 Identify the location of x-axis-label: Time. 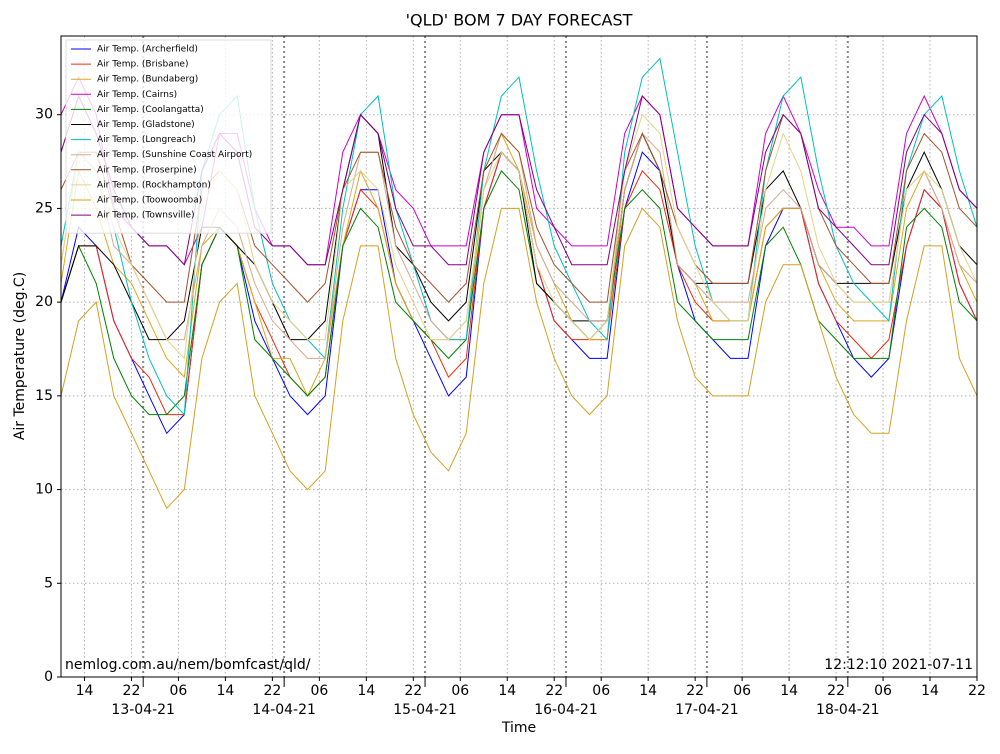
(518, 728).